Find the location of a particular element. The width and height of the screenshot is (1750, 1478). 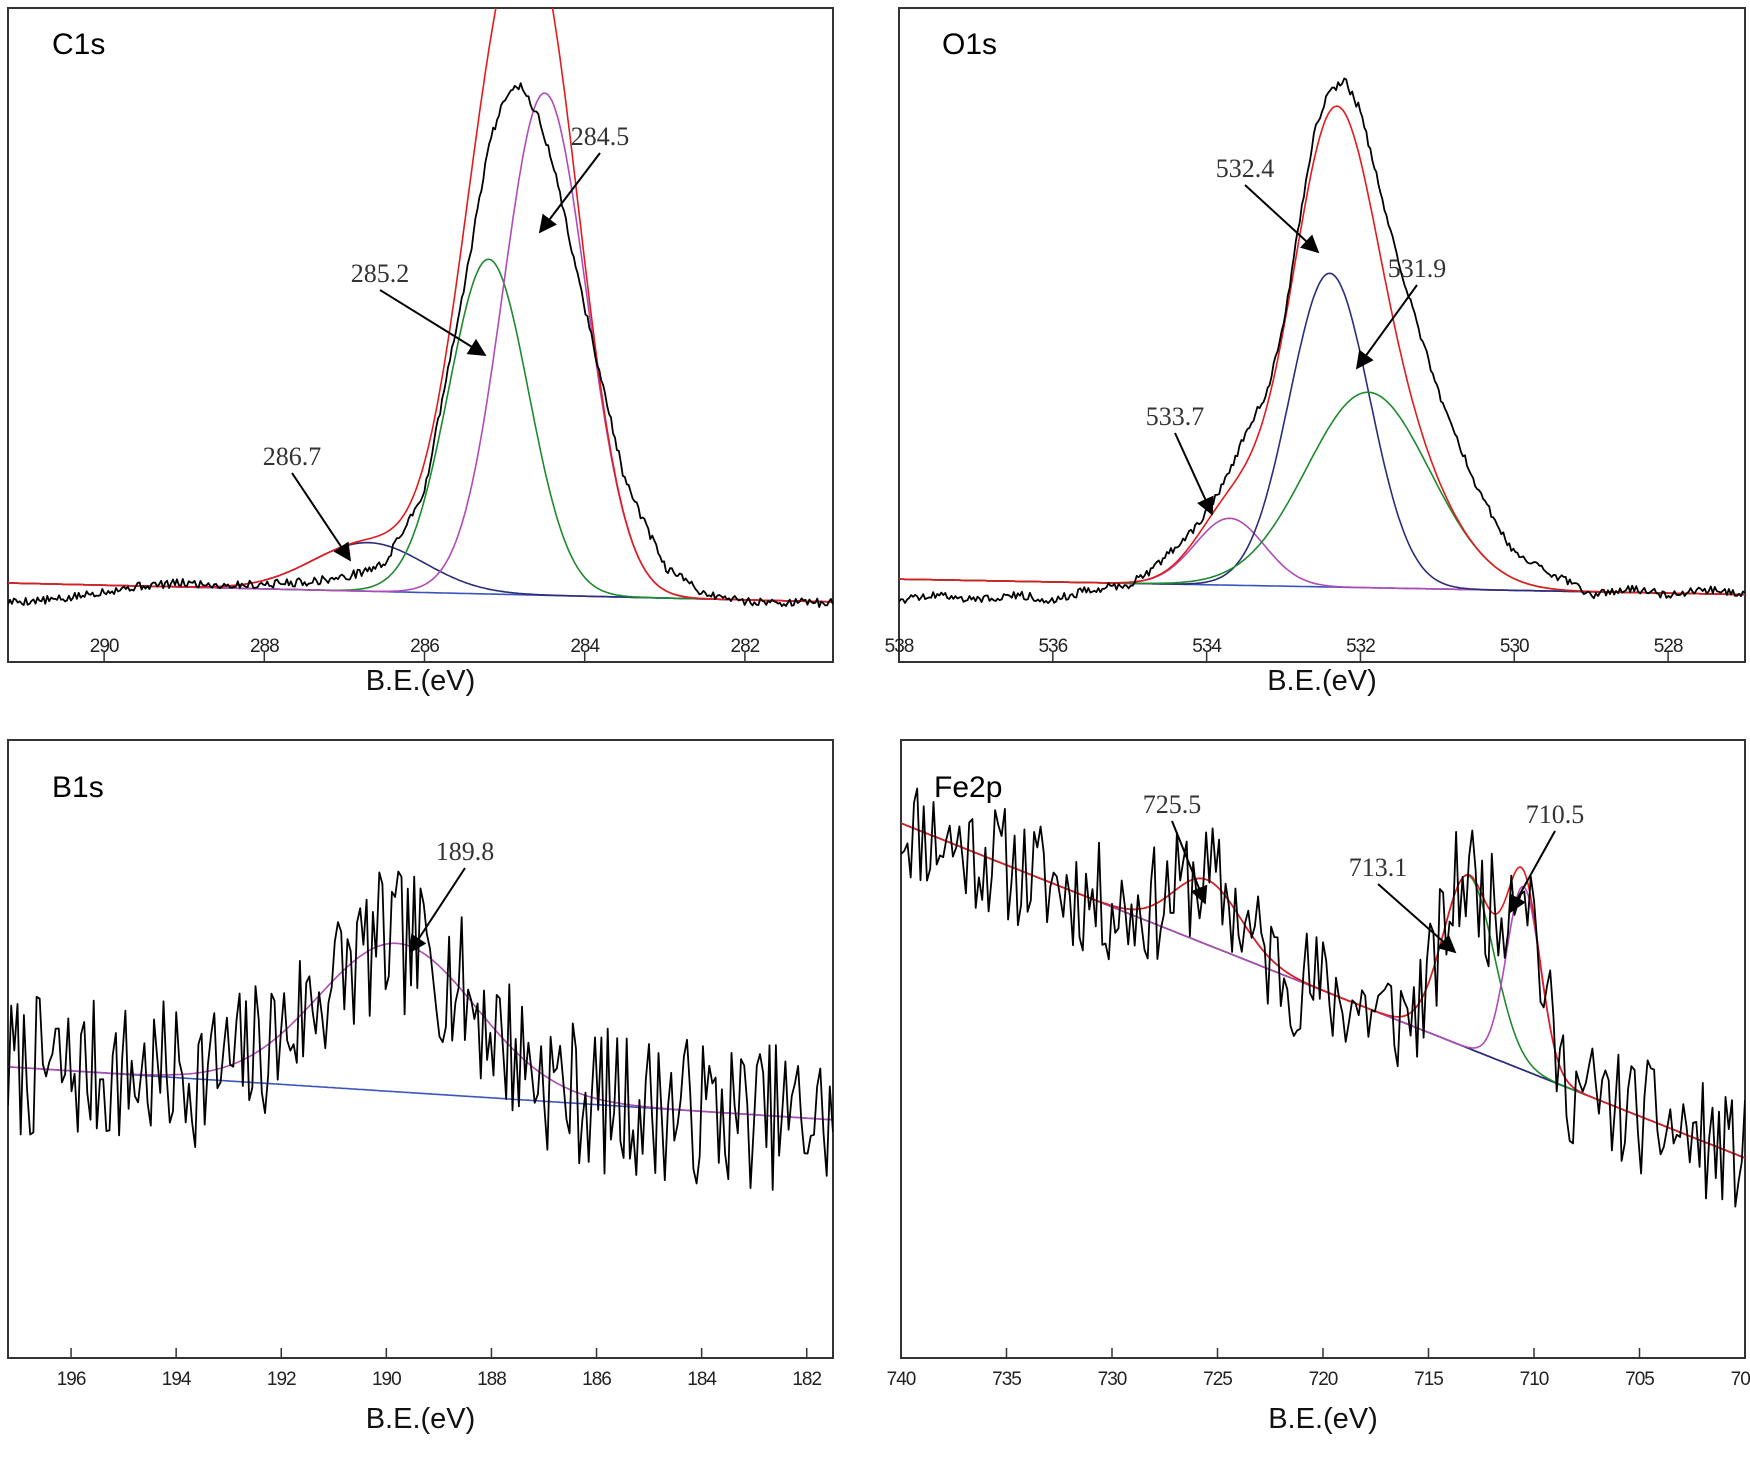

peak-annotation: 533.7 is located at coordinates (1175, 416).